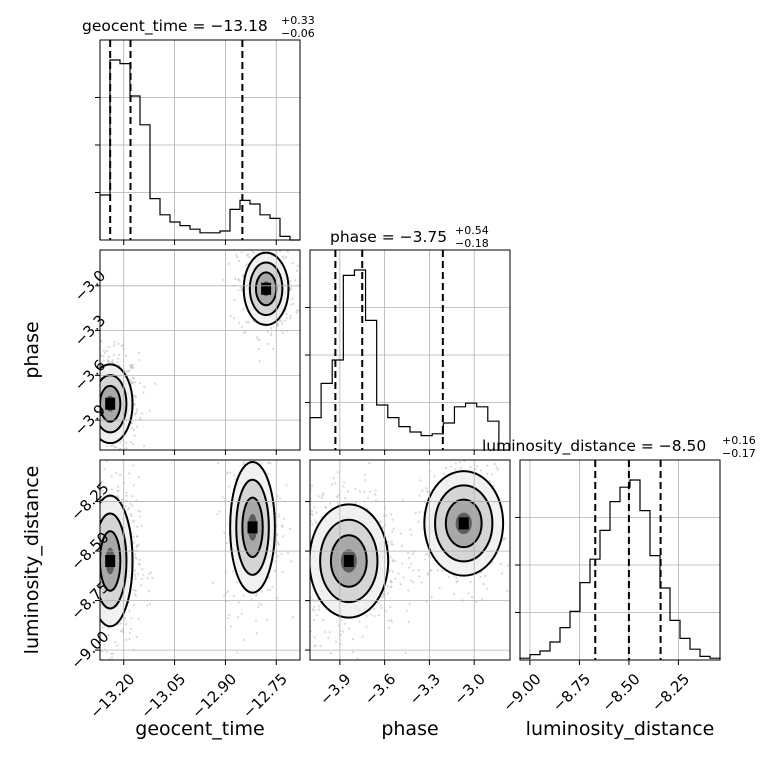 The width and height of the screenshot is (760, 760). Describe the element at coordinates (335, 689) in the screenshot. I see `x-tick-label: −3.9` at that location.